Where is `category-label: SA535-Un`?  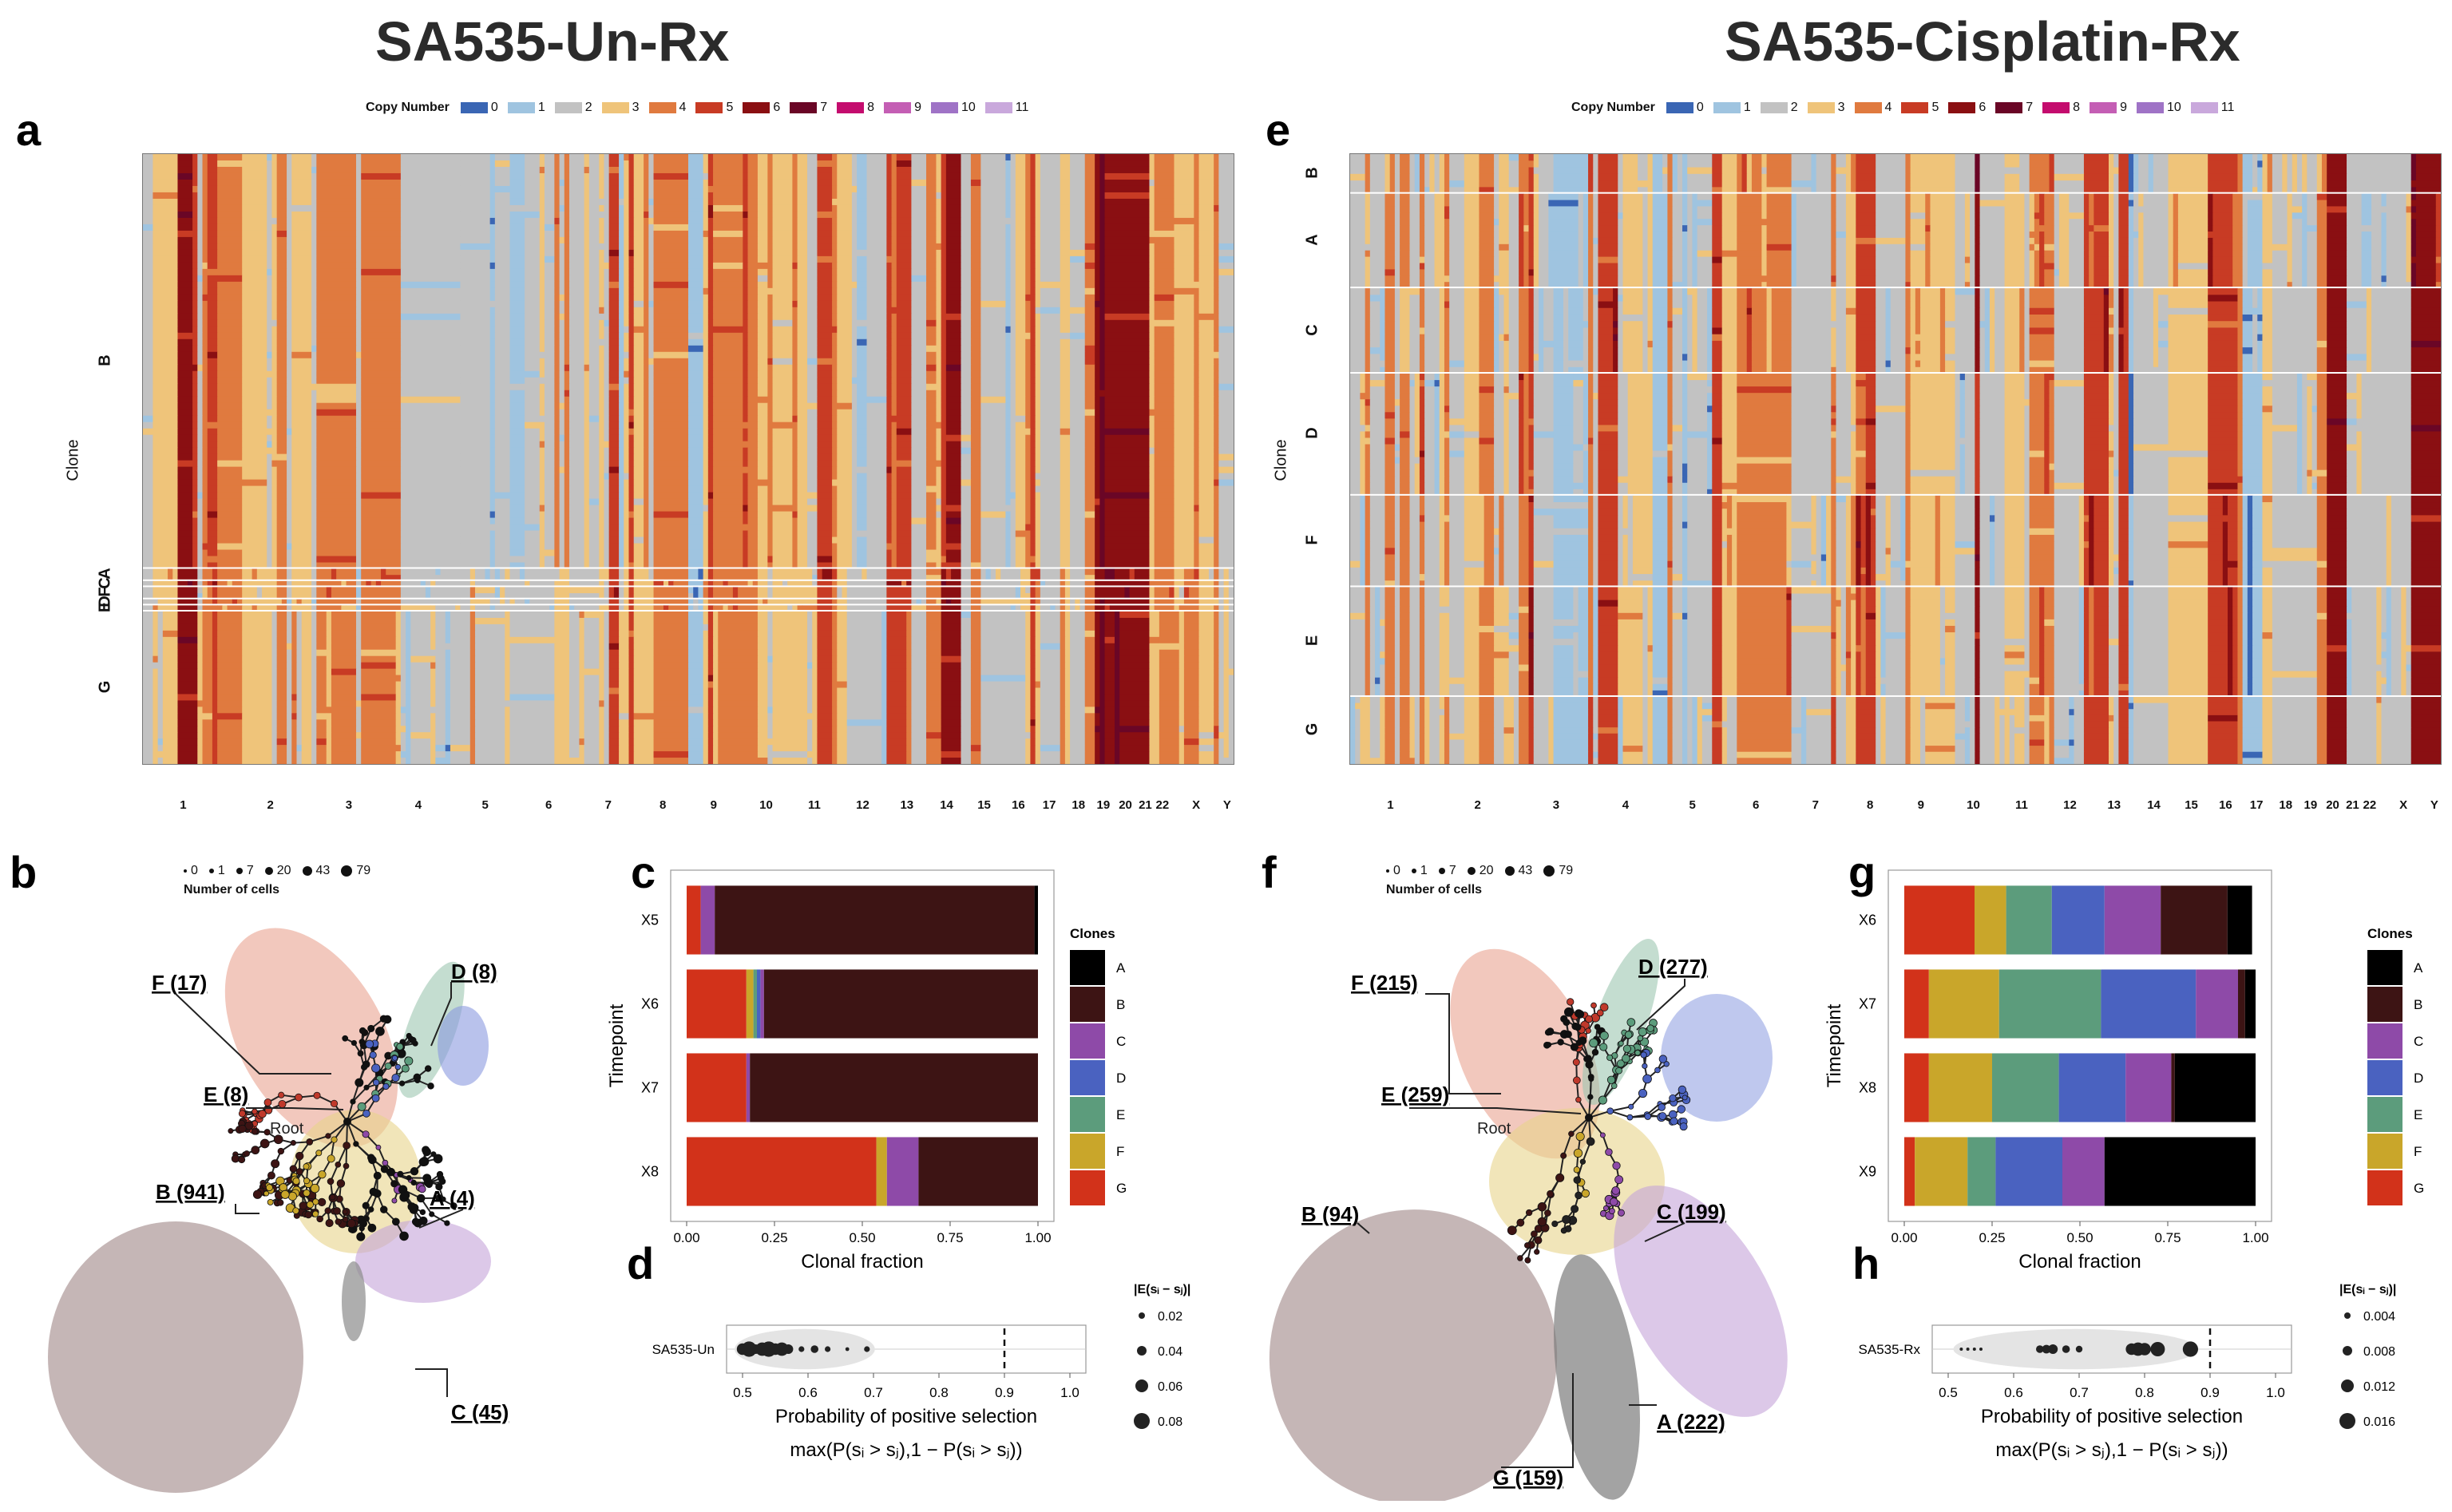
category-label: SA535-Un is located at coordinates (683, 1349).